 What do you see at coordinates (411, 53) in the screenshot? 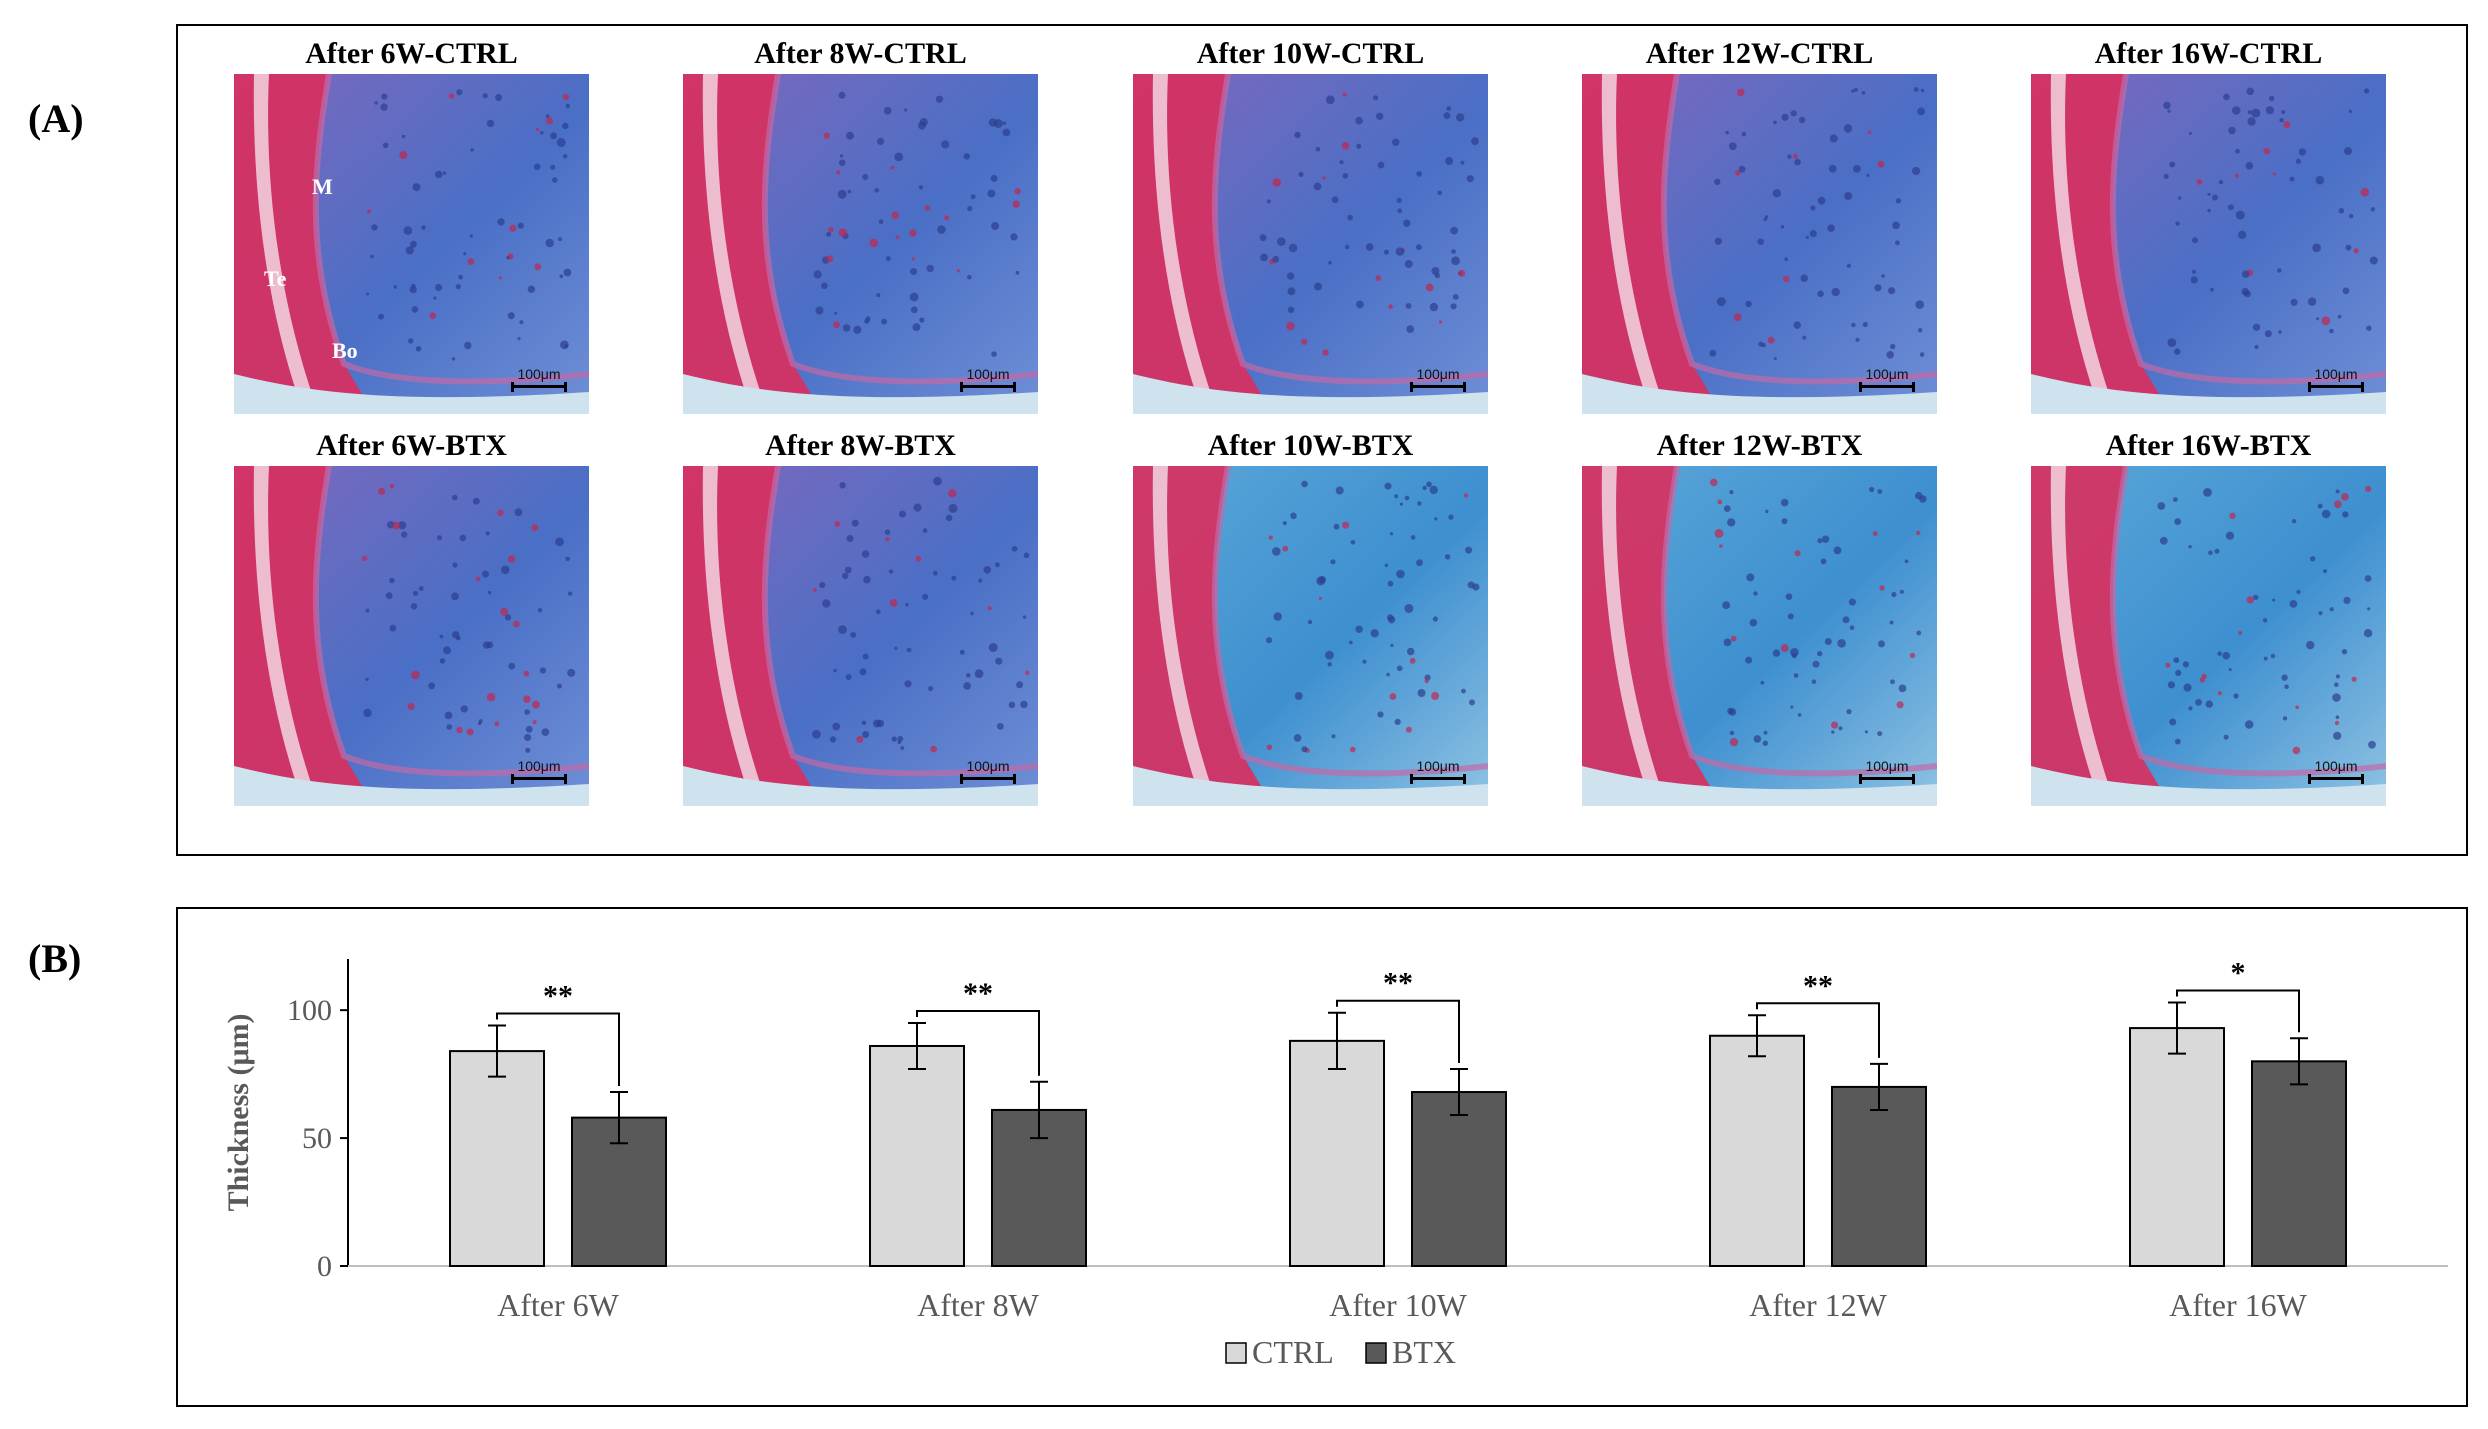
I see `tile-caption: After 6W-CTRL` at bounding box center [411, 53].